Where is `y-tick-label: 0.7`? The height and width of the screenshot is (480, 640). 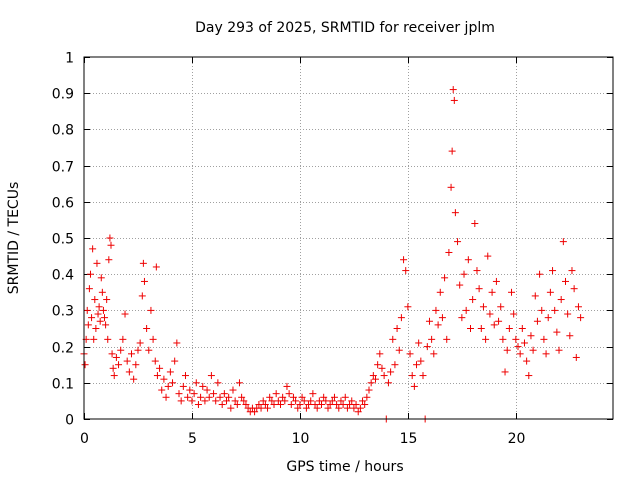
y-tick-label: 0.7 is located at coordinates (63, 168).